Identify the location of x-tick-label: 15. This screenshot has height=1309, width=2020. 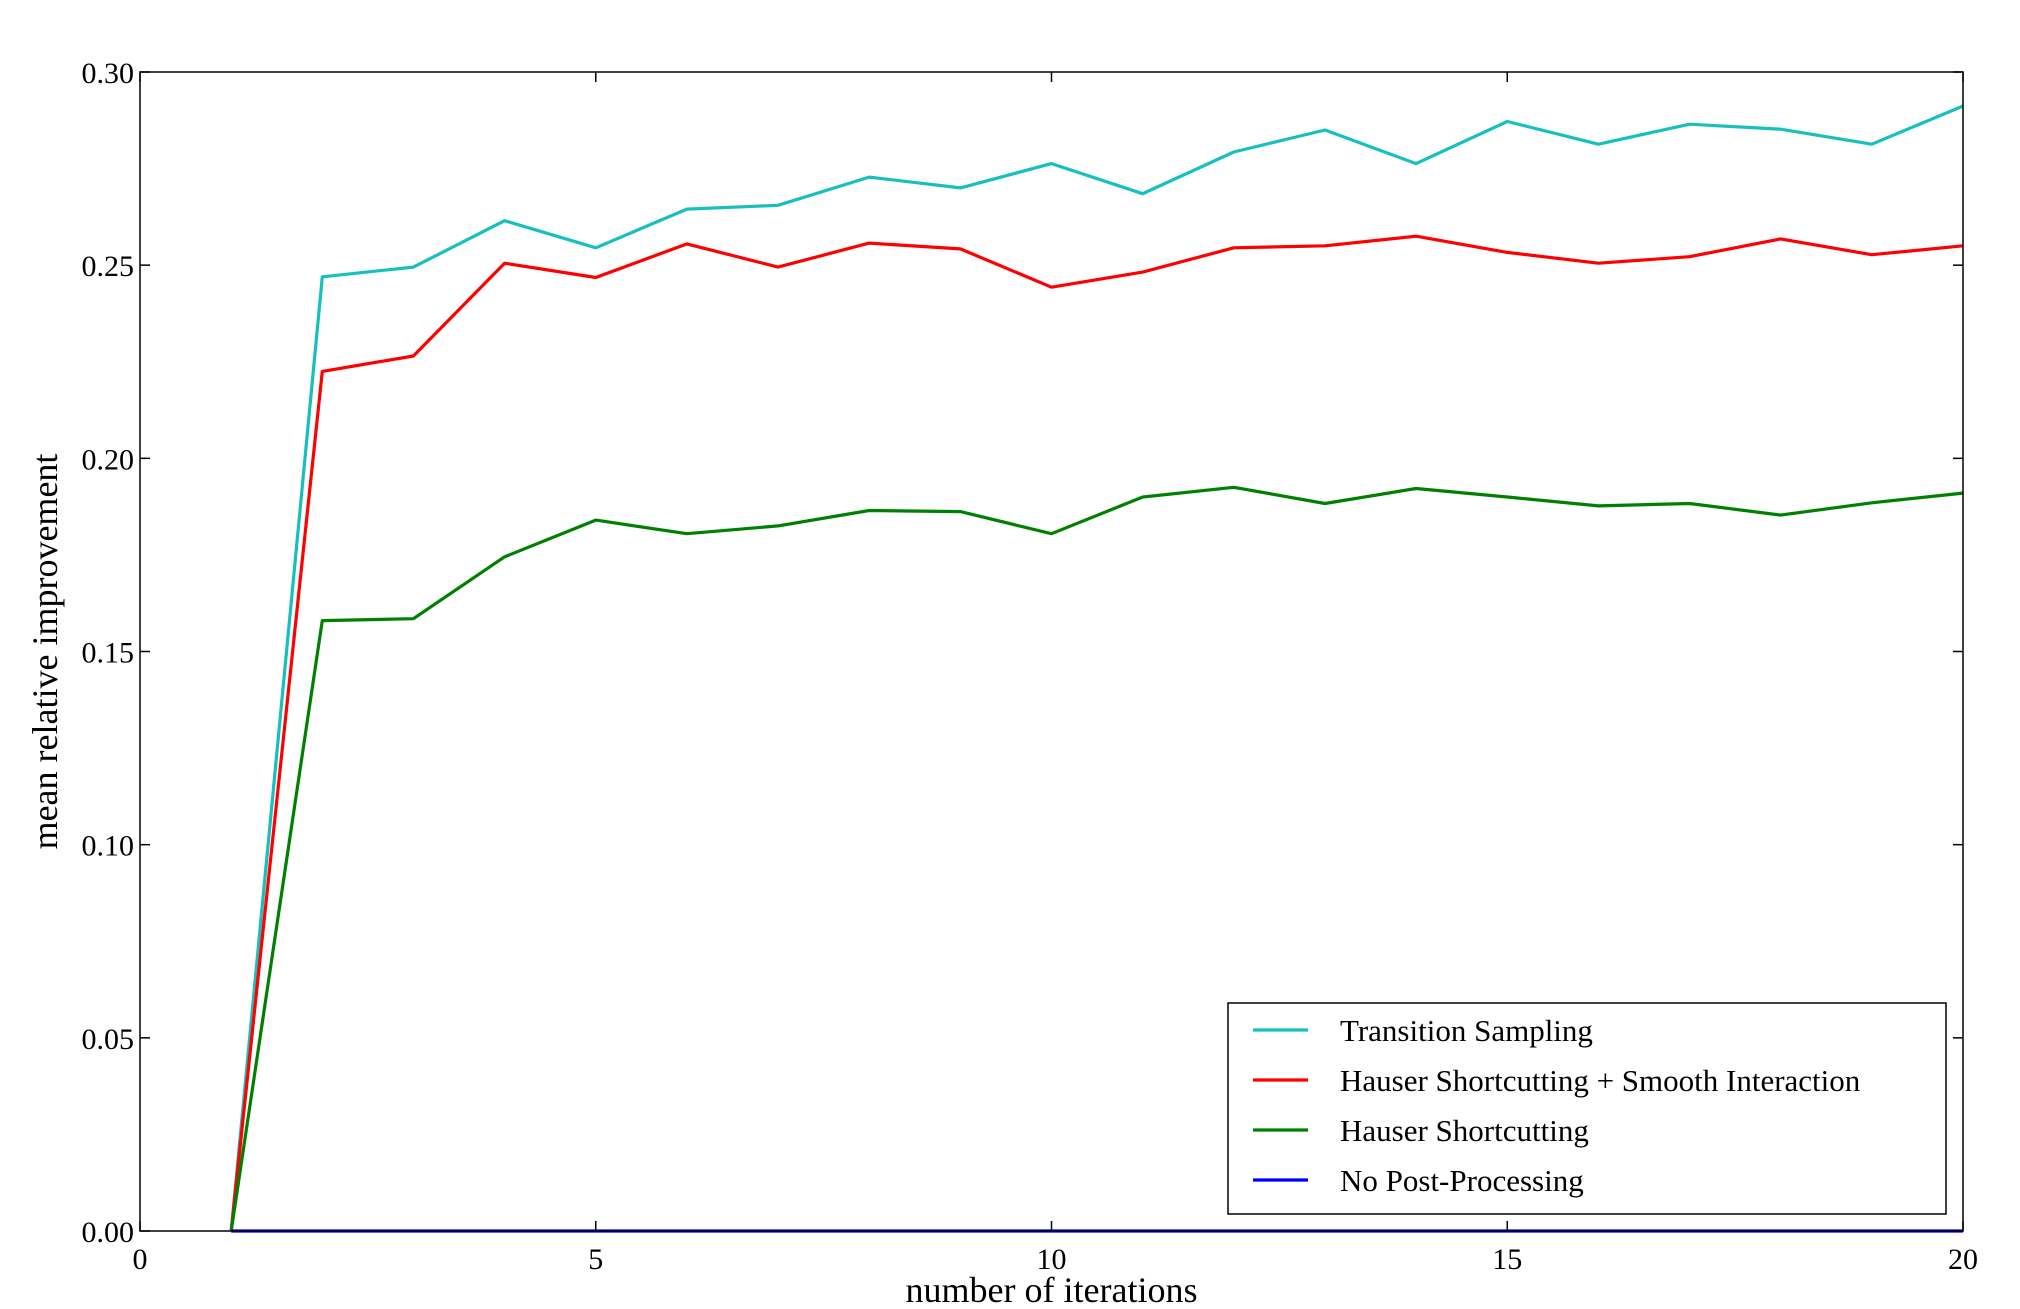
(1507, 1259).